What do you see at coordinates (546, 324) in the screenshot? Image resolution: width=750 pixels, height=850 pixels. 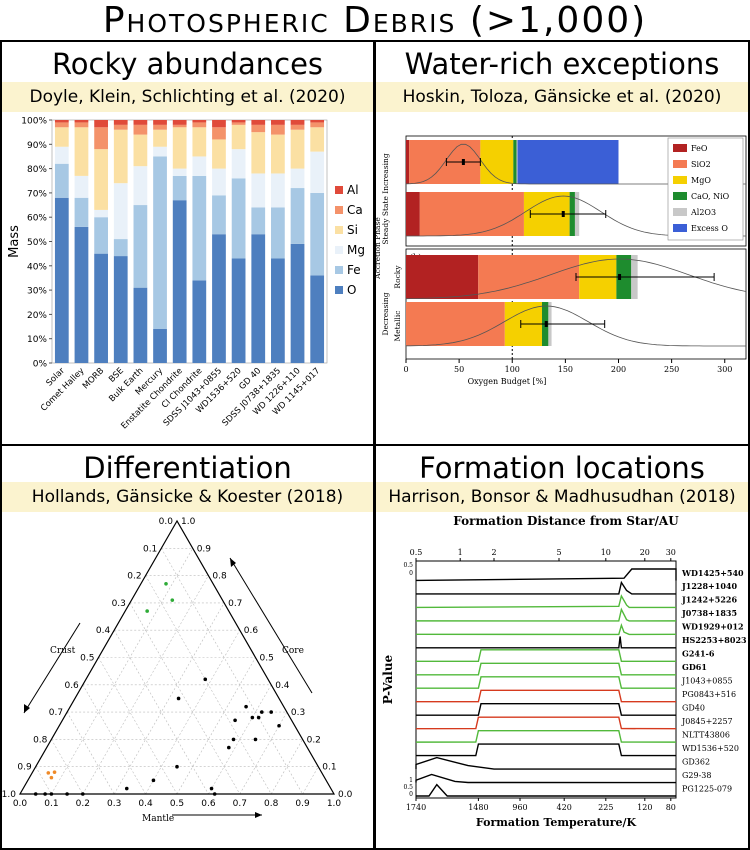 I see `marker` at bounding box center [546, 324].